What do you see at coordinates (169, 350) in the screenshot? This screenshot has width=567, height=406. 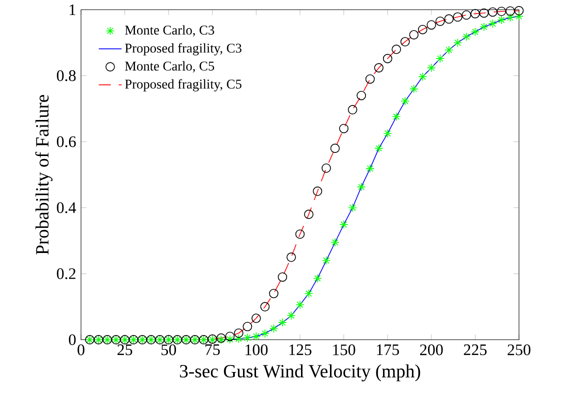 I see `x-tick-label: 50` at bounding box center [169, 350].